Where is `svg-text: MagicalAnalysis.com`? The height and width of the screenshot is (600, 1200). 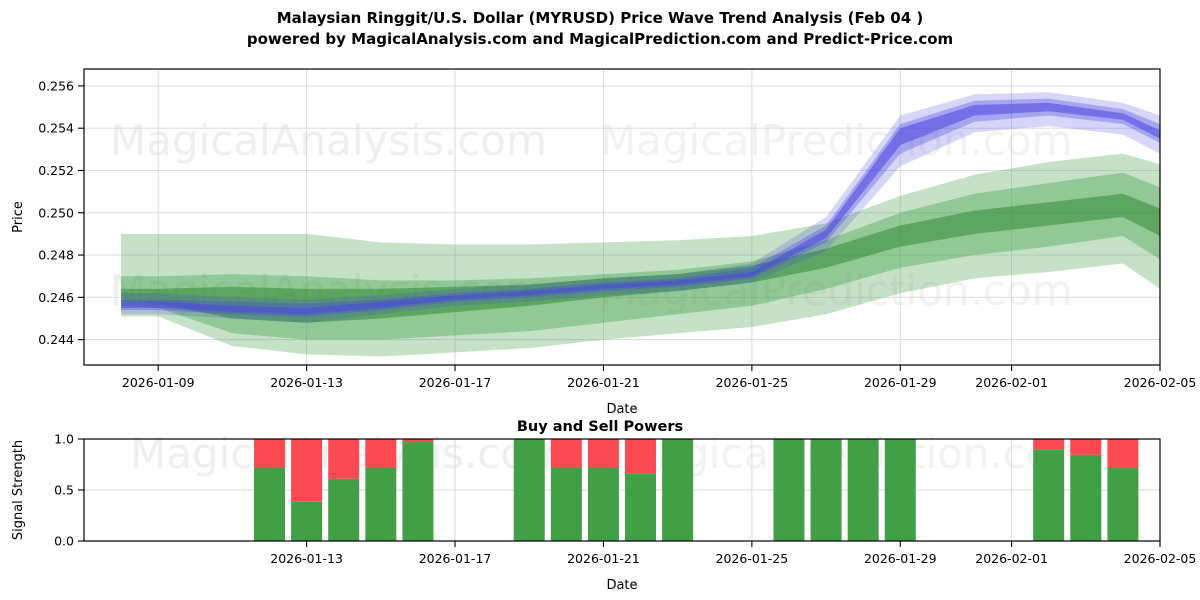
svg-text: MagicalAnalysis.com is located at coordinates (328, 140).